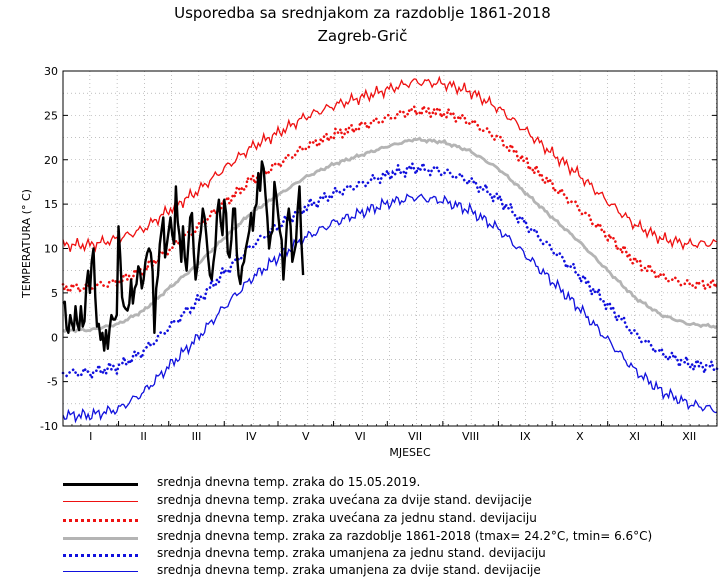 The height and width of the screenshot is (583, 725). Describe the element at coordinates (51, 115) in the screenshot. I see `y-tick-label: 25` at that location.